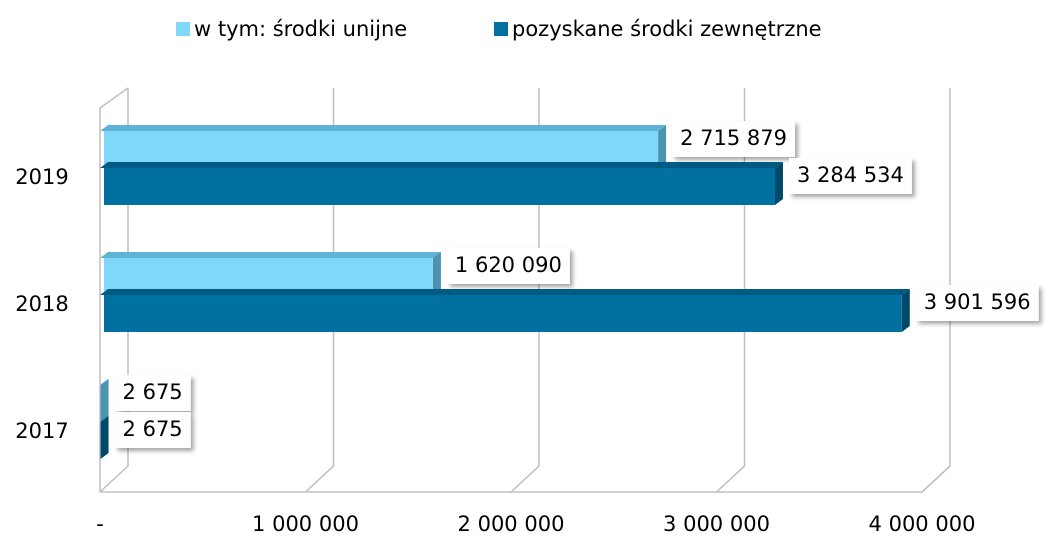  I want to click on y-tick-label: 2018, so click(41, 304).